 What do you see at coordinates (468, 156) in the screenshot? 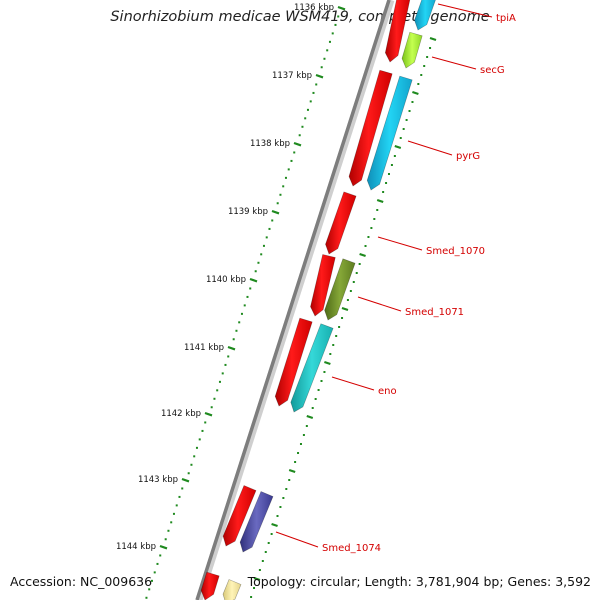
I see `gene-label: pyrG` at bounding box center [468, 156].